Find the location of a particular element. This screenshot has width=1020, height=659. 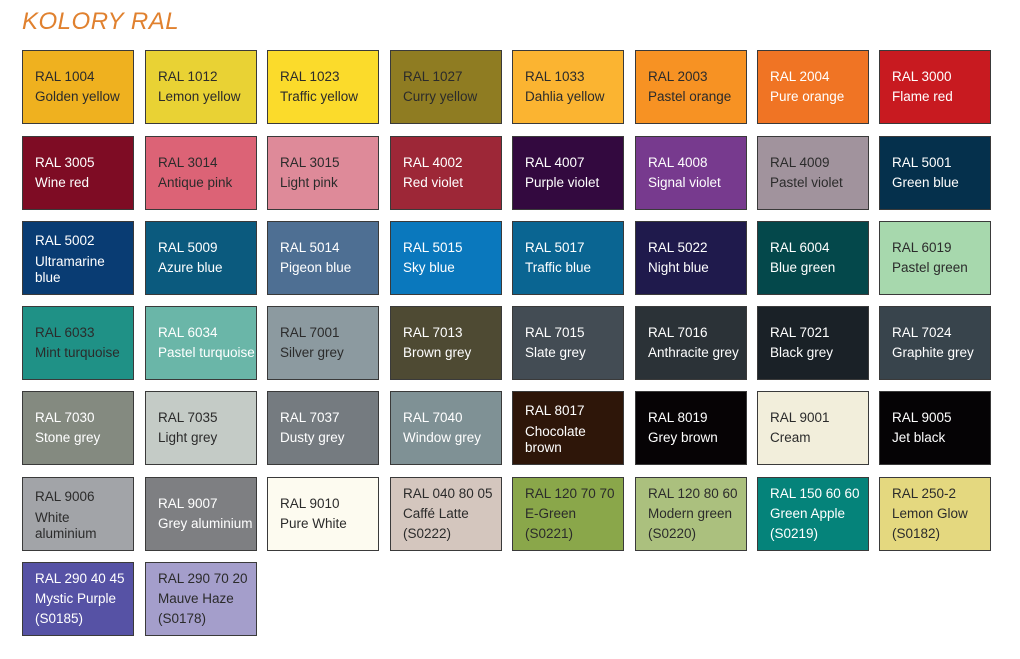

swatch-label: E-Green is located at coordinates (551, 513).